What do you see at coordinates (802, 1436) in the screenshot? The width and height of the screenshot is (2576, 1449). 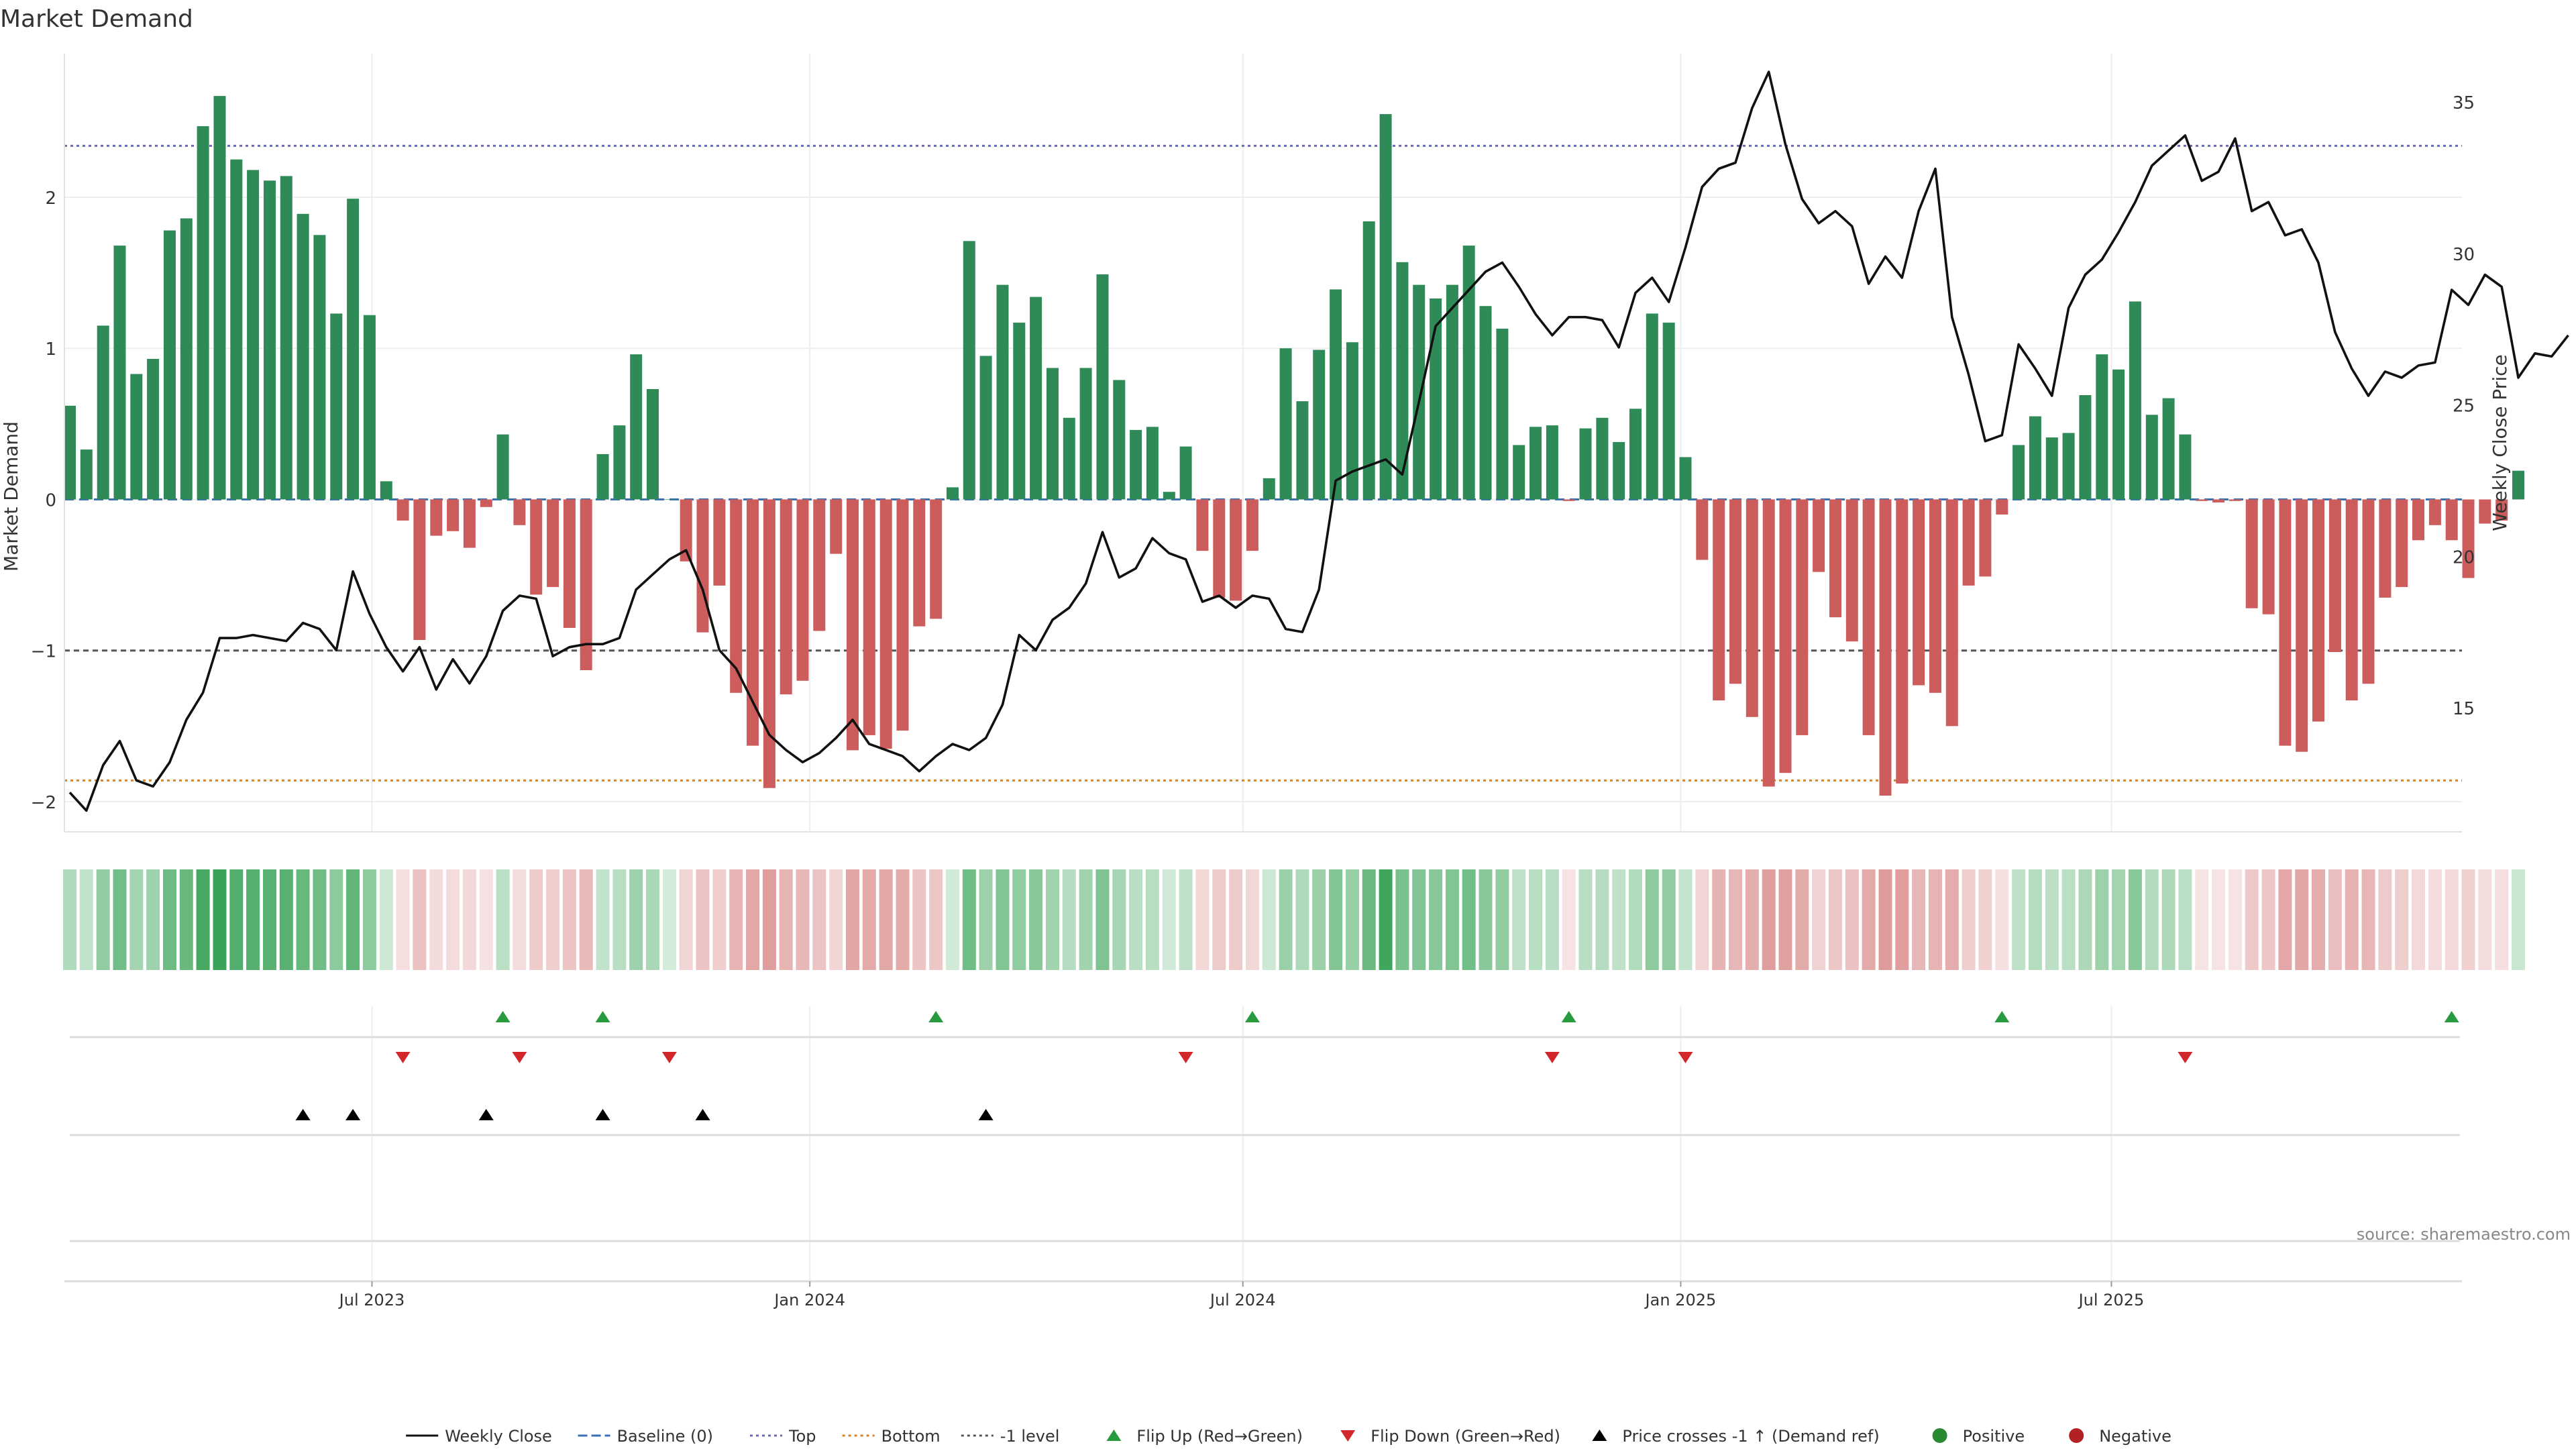 I see `legend-label: Top` at bounding box center [802, 1436].